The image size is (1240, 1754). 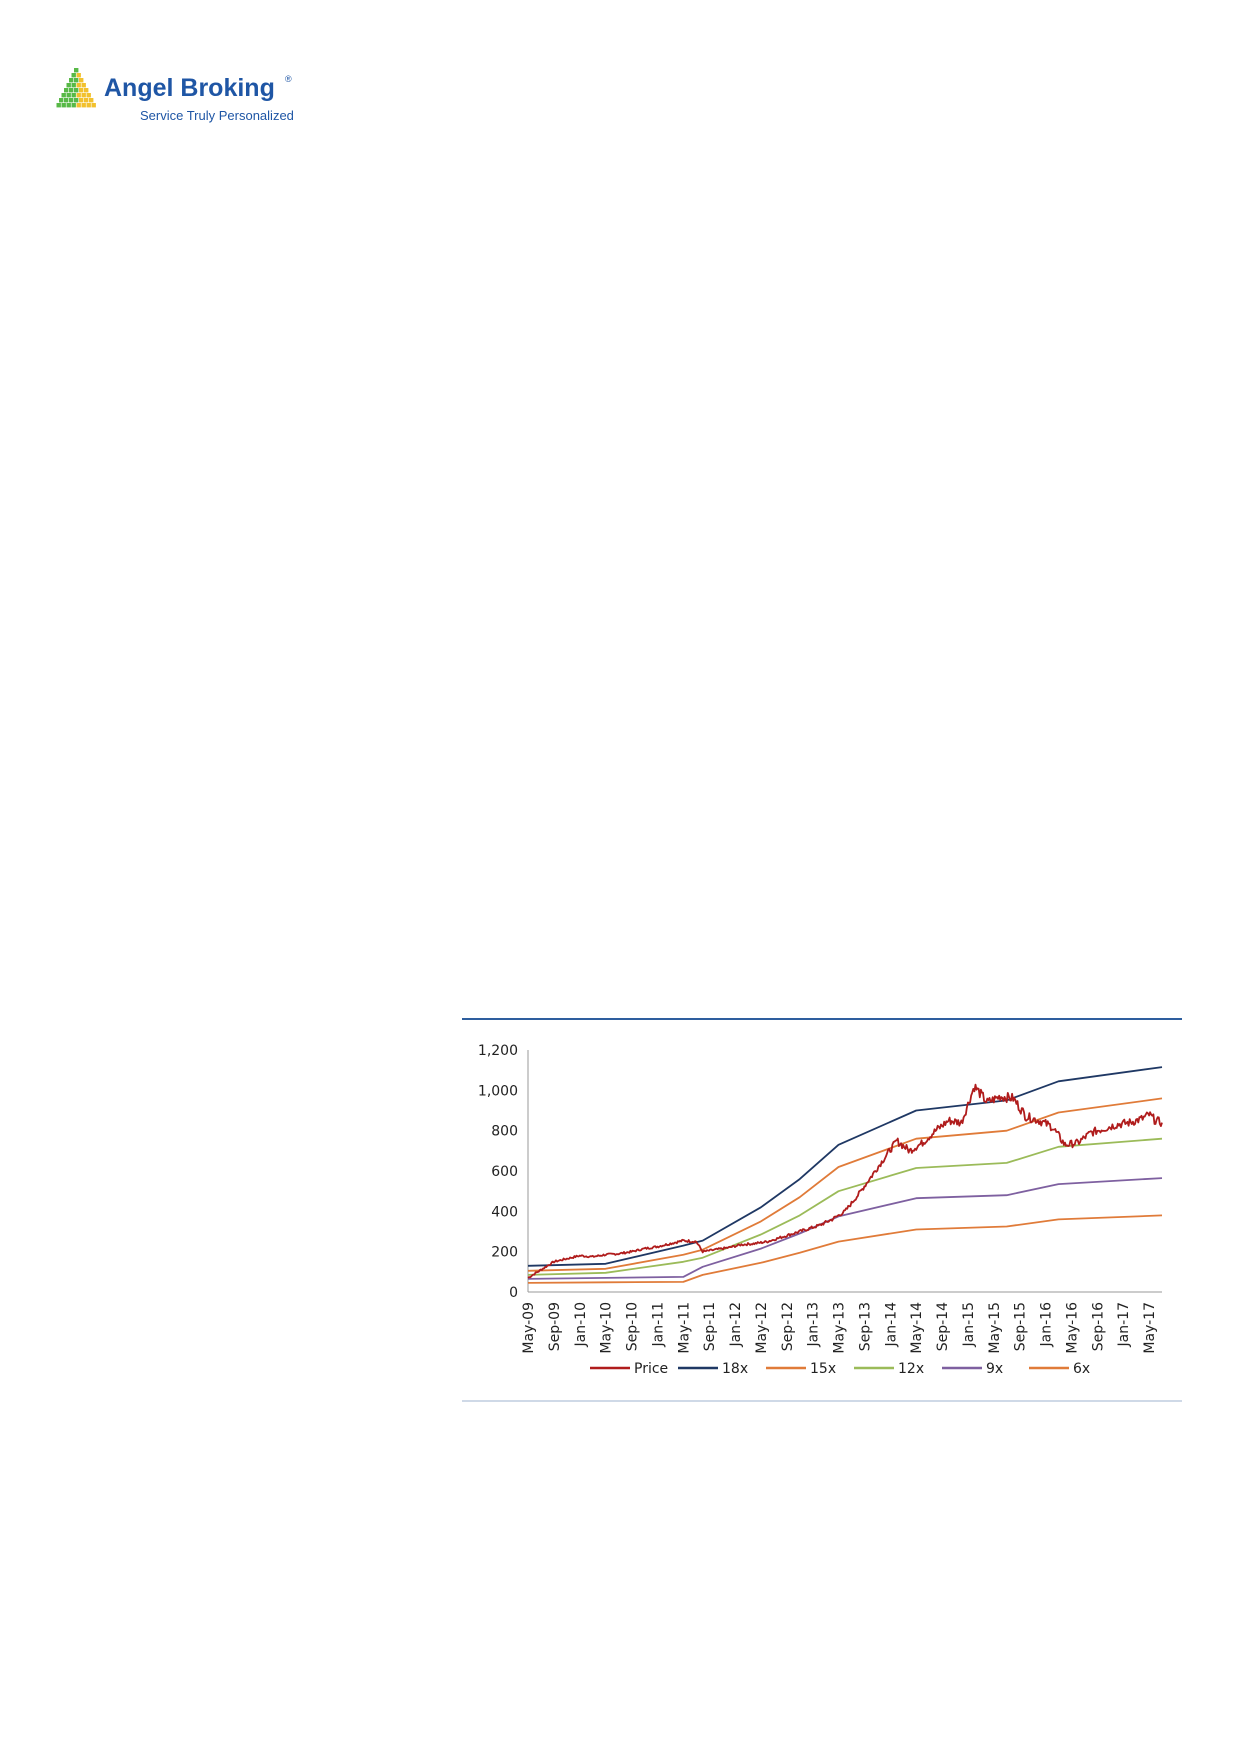 I want to click on legend-label-price: Price, so click(x=651, y=1369).